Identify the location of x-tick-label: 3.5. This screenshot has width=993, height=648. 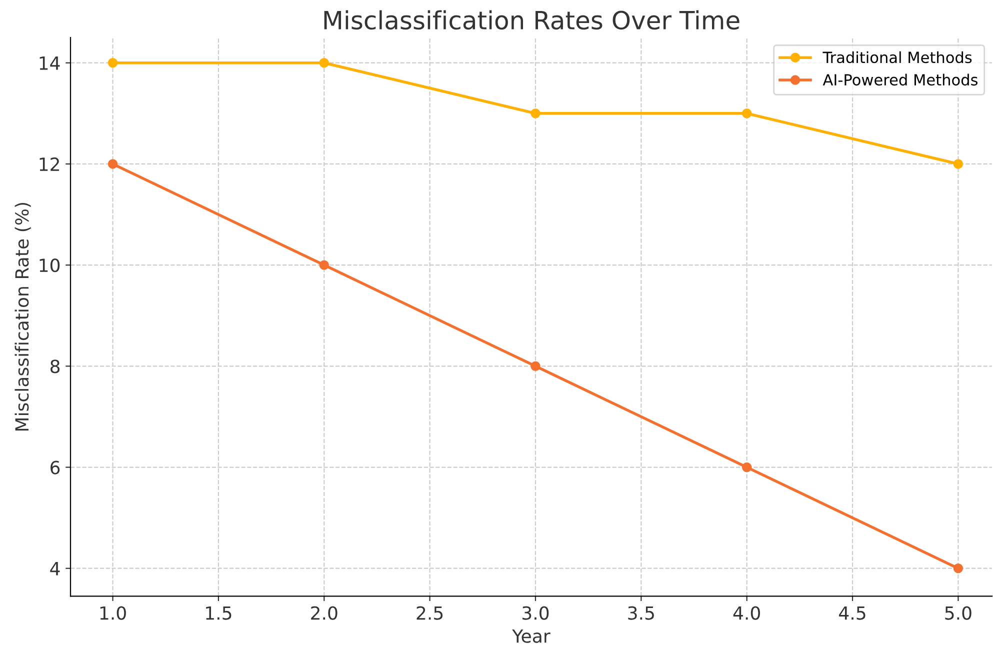
(641, 613).